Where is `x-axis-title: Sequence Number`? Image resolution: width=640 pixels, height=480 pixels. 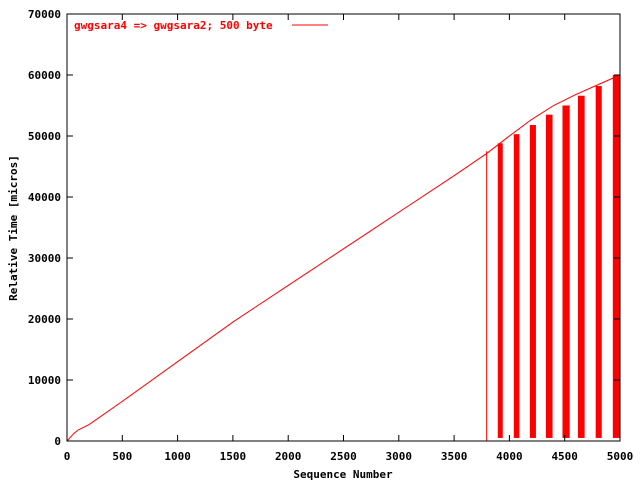
x-axis-title: Sequence Number is located at coordinates (343, 474).